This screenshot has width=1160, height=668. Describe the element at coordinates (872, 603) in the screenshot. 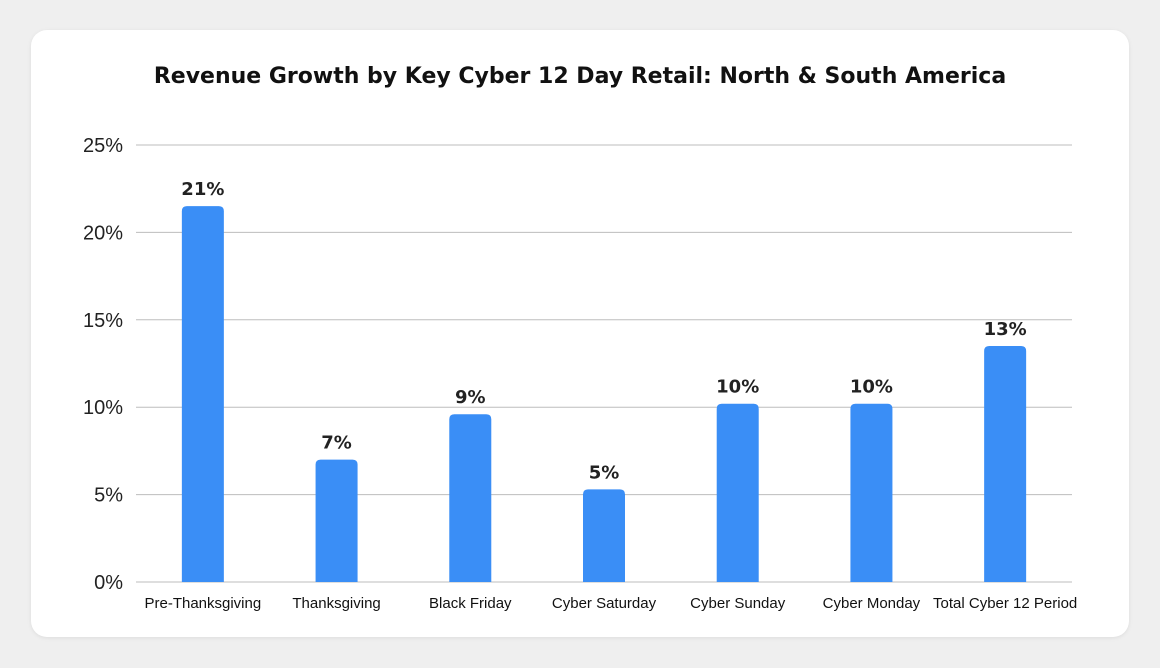

I see `x-tick-label: Cyber Monday` at that location.